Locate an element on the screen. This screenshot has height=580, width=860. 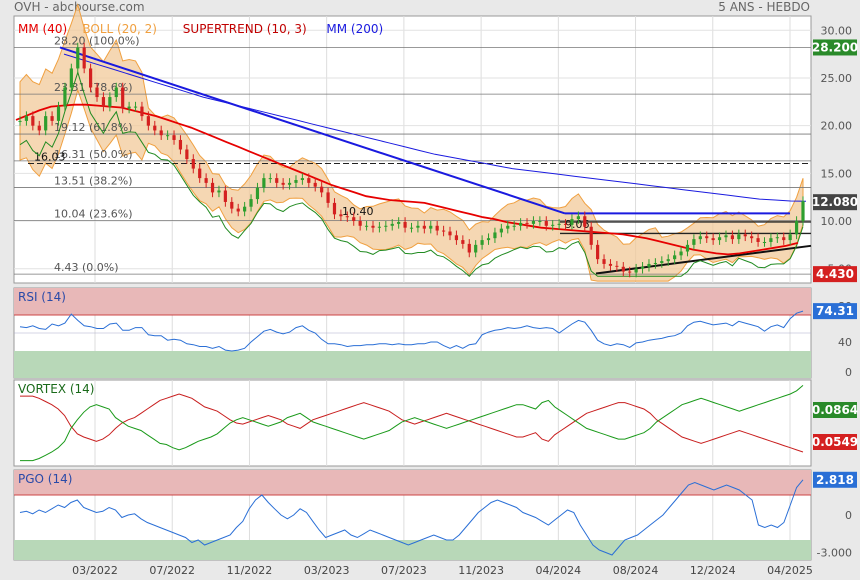
fib-label: 13.51 (38.2%) is located at coordinates (93, 181).